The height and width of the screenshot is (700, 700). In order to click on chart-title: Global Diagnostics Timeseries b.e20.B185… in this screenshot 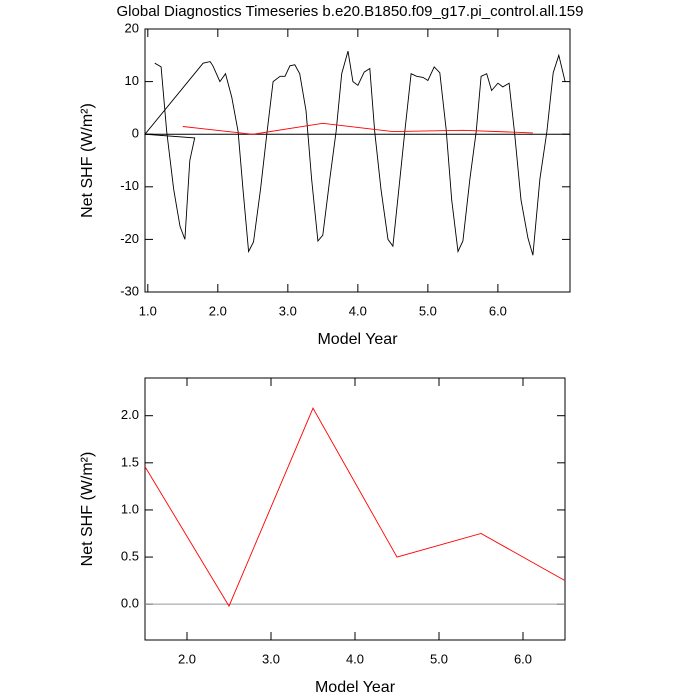, I will do `click(350, 11)`.